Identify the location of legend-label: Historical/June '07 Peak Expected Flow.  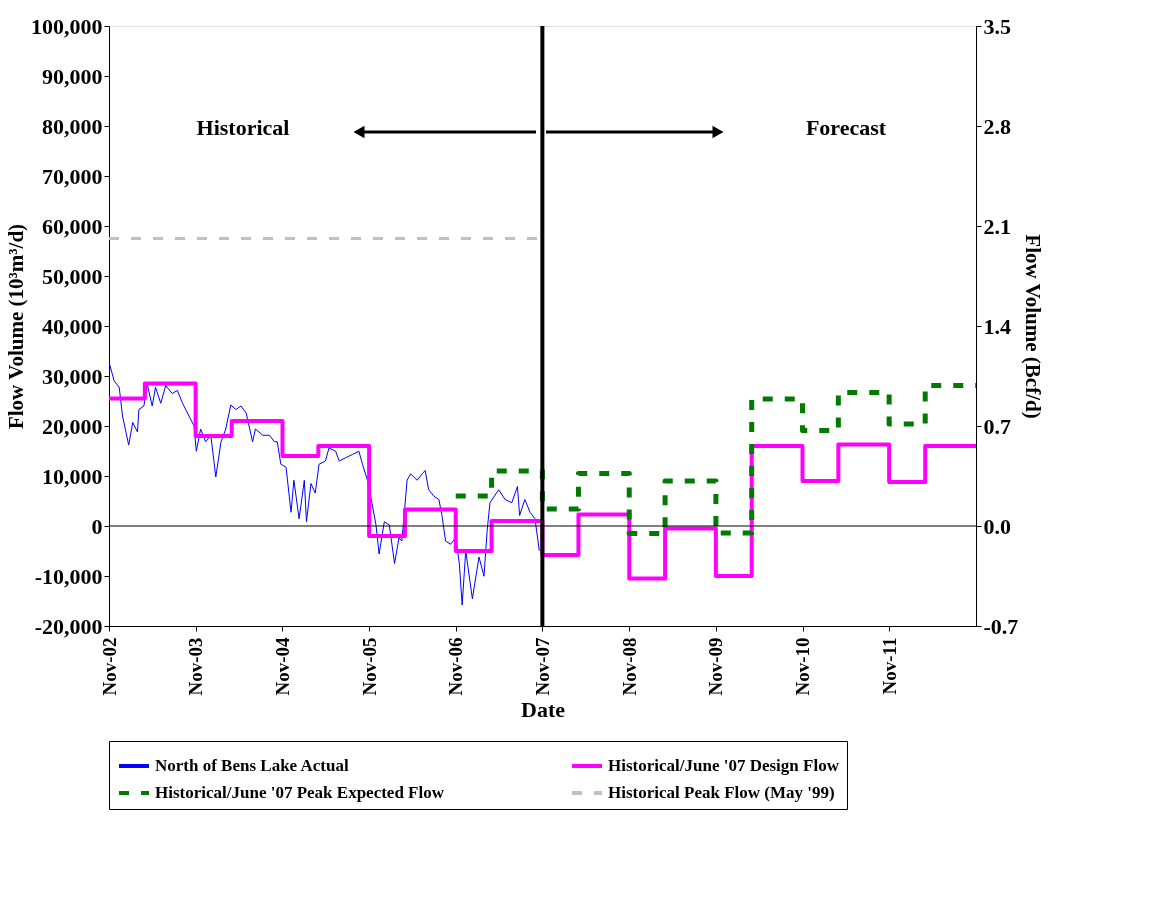
(300, 792).